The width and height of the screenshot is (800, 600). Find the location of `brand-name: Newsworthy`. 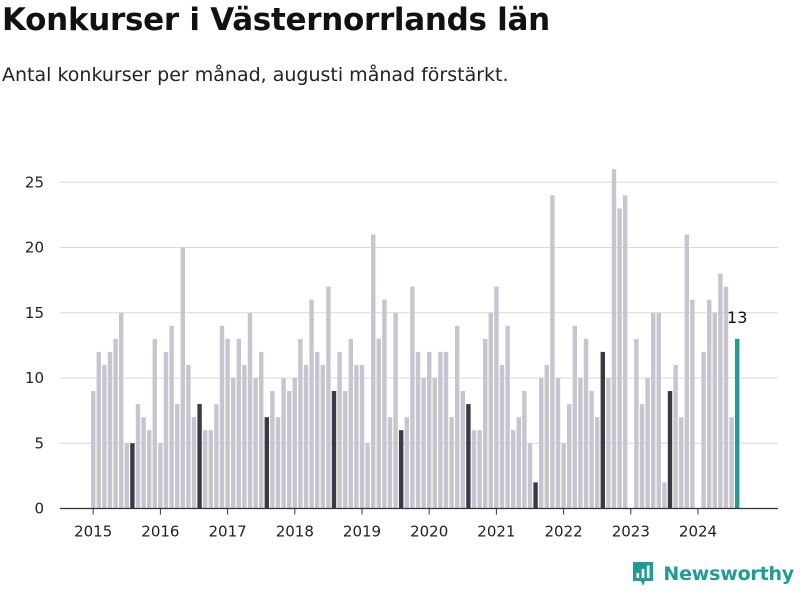

brand-name: Newsworthy is located at coordinates (728, 574).